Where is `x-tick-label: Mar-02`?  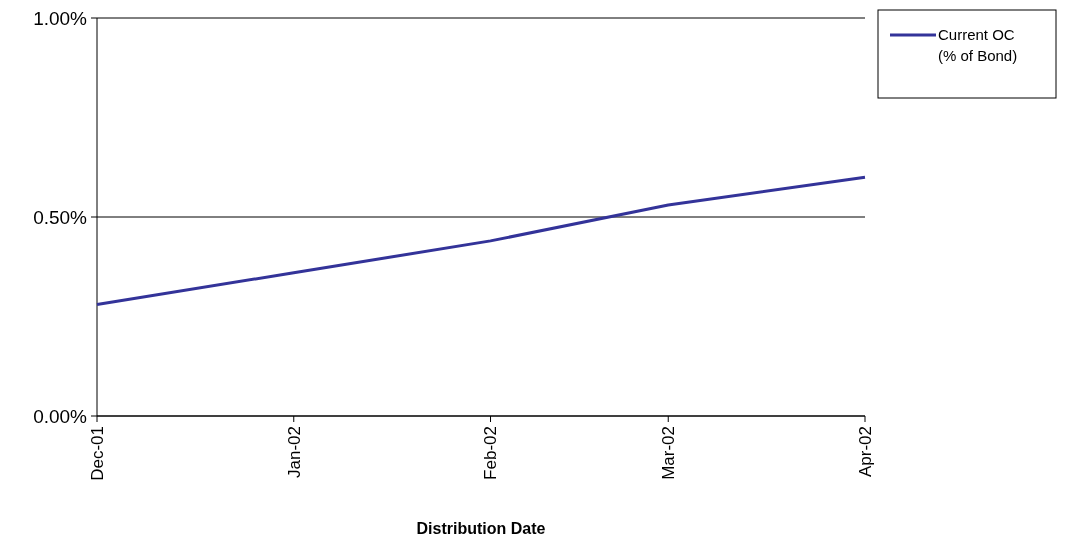 x-tick-label: Mar-02 is located at coordinates (669, 453).